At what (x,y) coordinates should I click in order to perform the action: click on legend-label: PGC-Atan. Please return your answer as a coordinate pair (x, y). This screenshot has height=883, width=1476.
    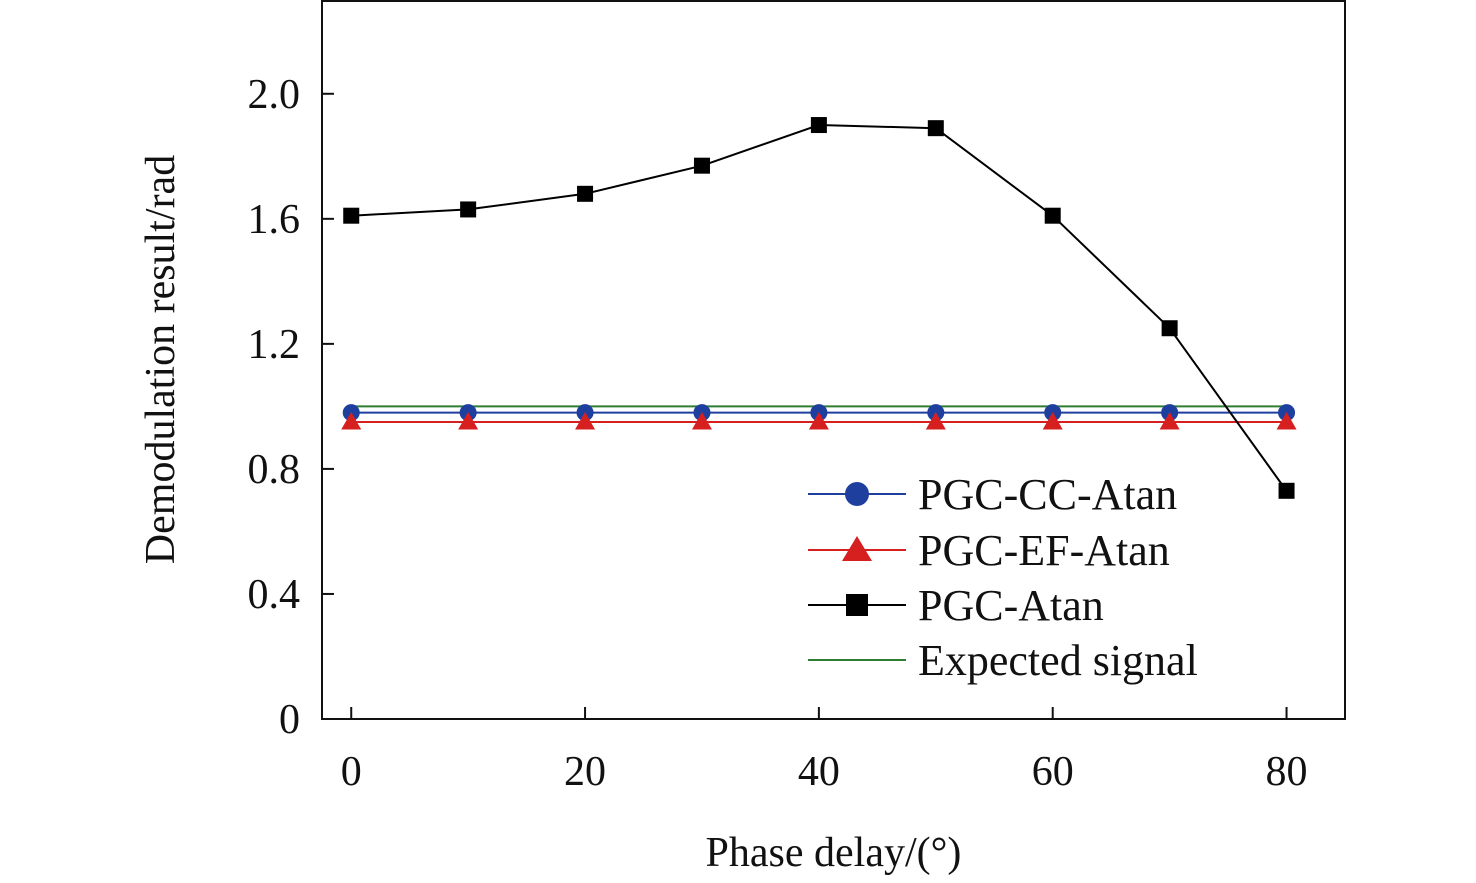
    Looking at the image, I should click on (1011, 605).